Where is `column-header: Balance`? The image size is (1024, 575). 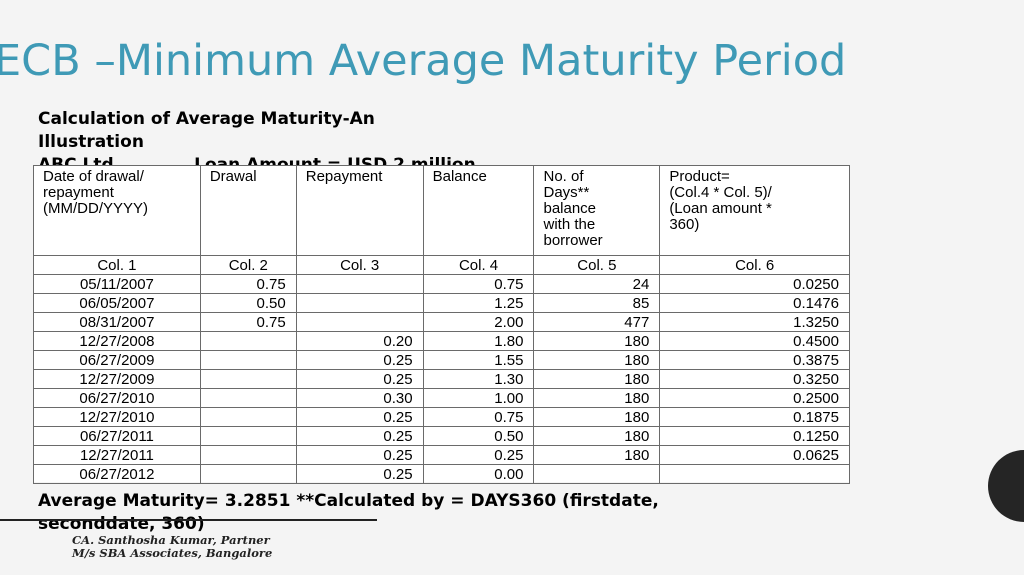 column-header: Balance is located at coordinates (478, 210).